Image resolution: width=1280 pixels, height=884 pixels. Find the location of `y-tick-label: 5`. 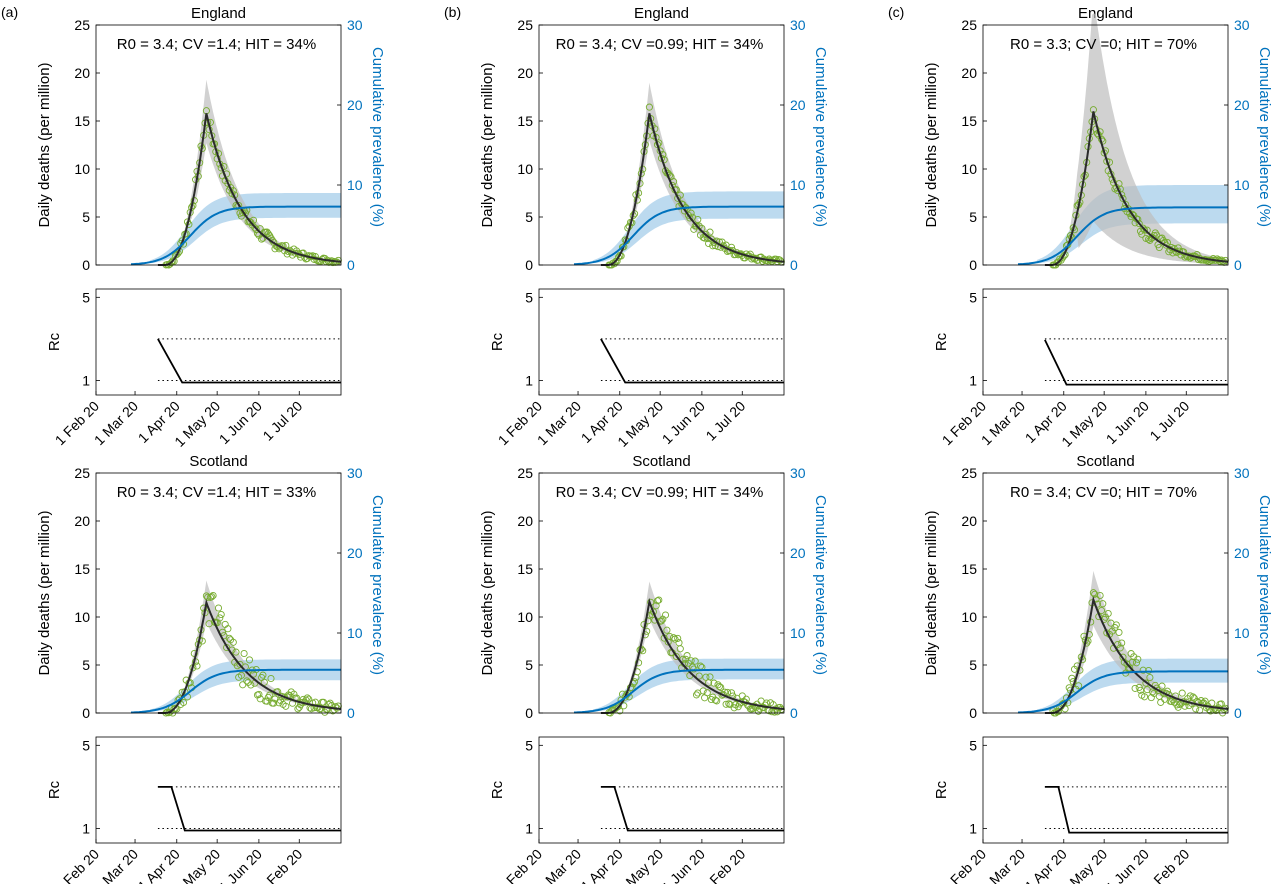

y-tick-label: 5 is located at coordinates (973, 217).